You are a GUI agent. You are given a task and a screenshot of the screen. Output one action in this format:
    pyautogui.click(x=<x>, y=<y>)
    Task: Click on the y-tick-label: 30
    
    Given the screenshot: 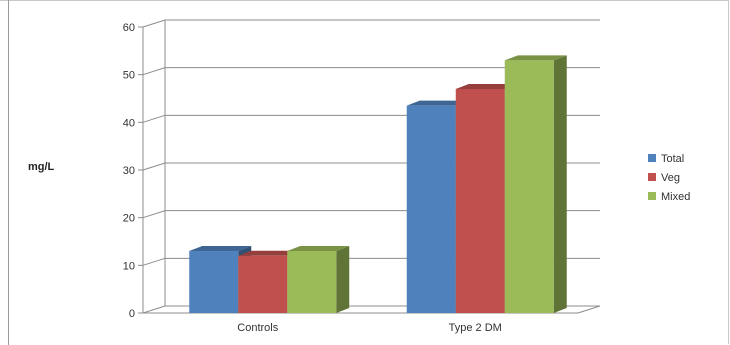 What is the action you would take?
    pyautogui.click(x=129, y=171)
    